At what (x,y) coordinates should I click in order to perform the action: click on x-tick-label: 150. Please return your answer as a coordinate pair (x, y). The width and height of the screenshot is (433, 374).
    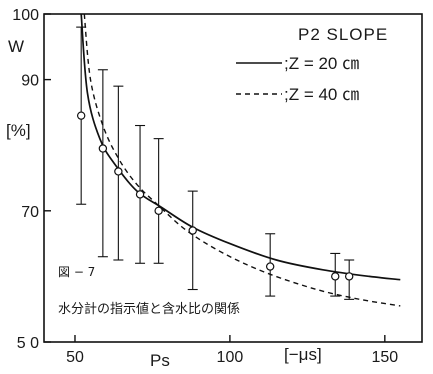
    Looking at the image, I should click on (384, 357).